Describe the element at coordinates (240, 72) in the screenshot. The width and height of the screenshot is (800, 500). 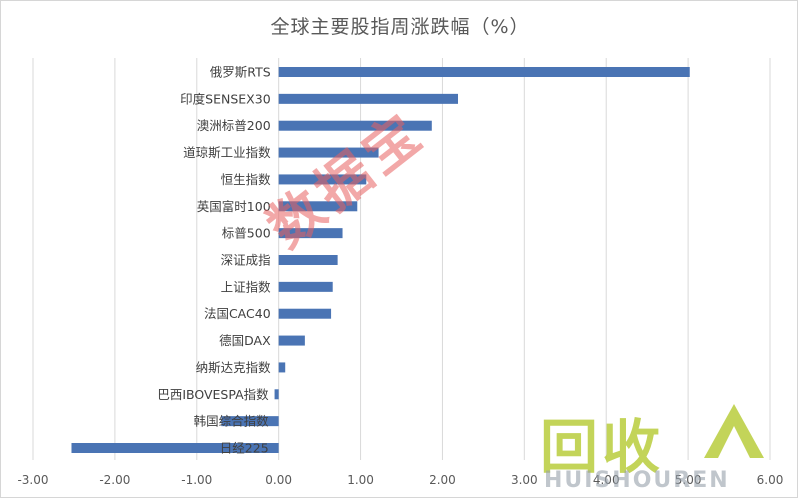
I see `category-label: 俄罗斯RTS` at that location.